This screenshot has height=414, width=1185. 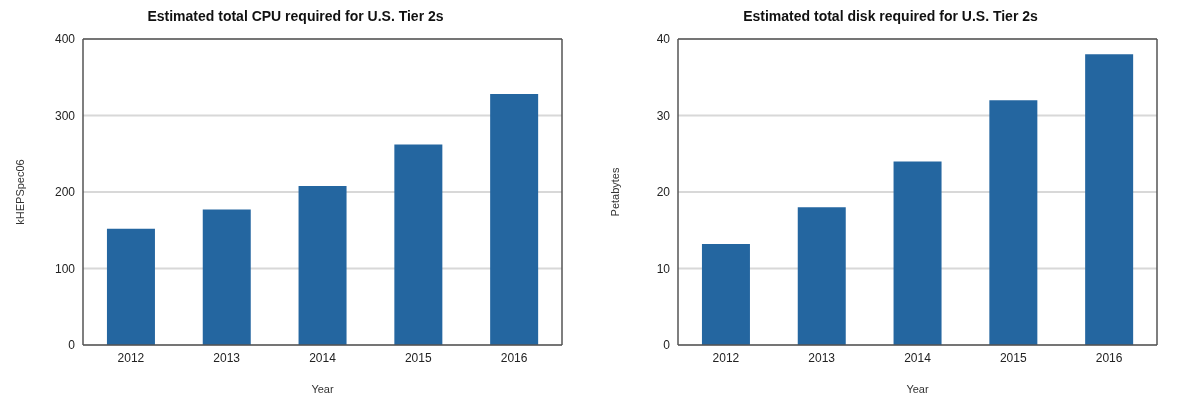 I want to click on y-tick-label: 20, so click(x=663, y=192).